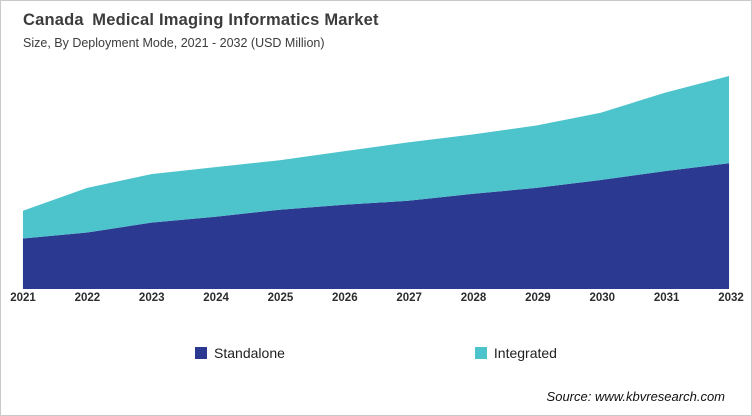 The width and height of the screenshot is (752, 416). What do you see at coordinates (538, 297) in the screenshot?
I see `x-axis-label-2029: 2029` at bounding box center [538, 297].